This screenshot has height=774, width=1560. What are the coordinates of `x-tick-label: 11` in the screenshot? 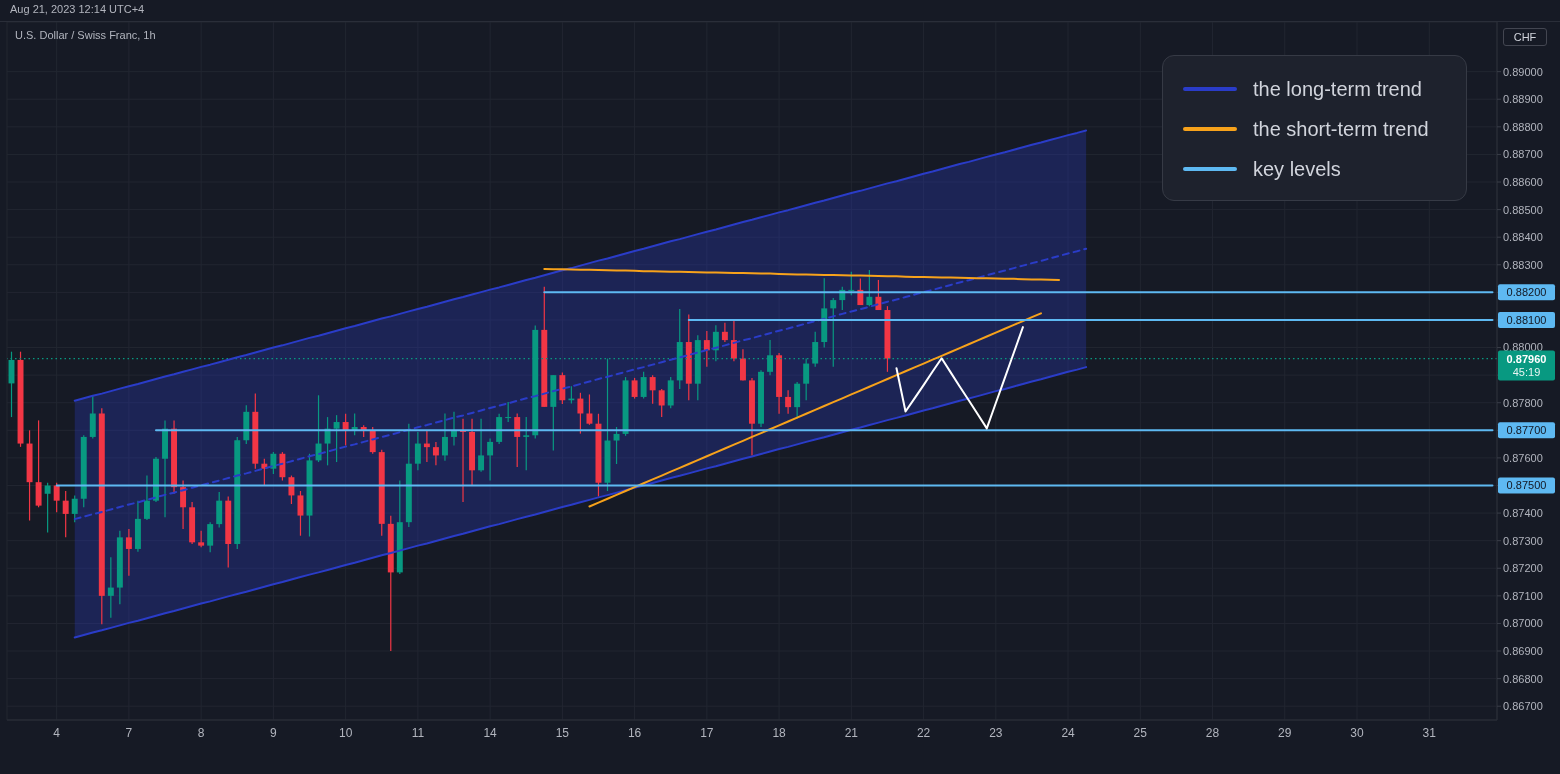 It's located at (418, 732).